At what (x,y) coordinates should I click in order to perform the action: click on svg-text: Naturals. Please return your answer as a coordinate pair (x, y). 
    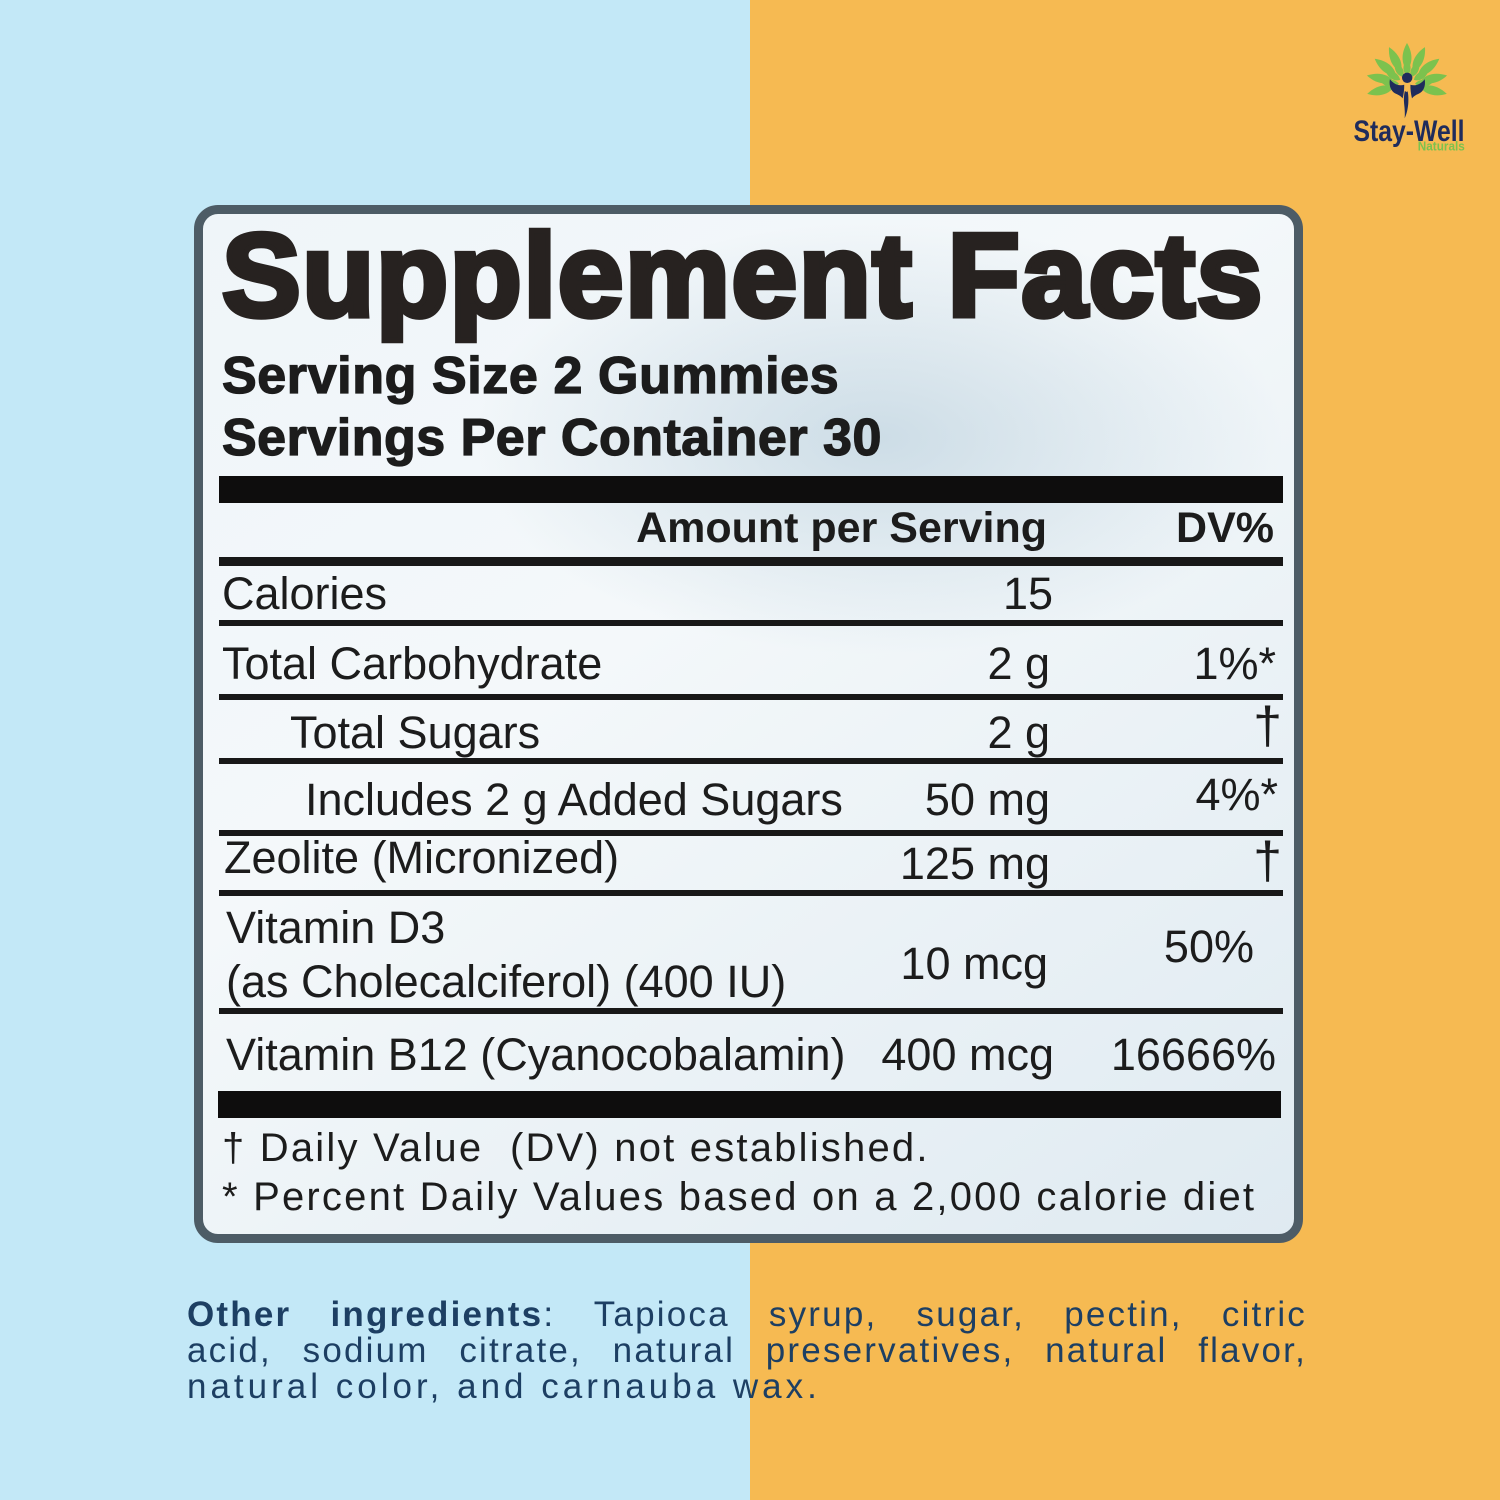
    Looking at the image, I should click on (1441, 147).